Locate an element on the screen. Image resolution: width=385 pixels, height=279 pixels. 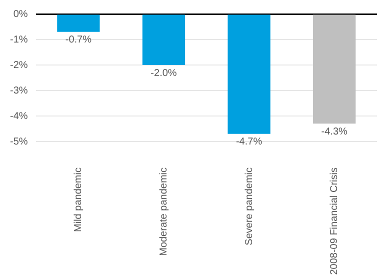
y-tick-label: -4% is located at coordinates (19, 116).